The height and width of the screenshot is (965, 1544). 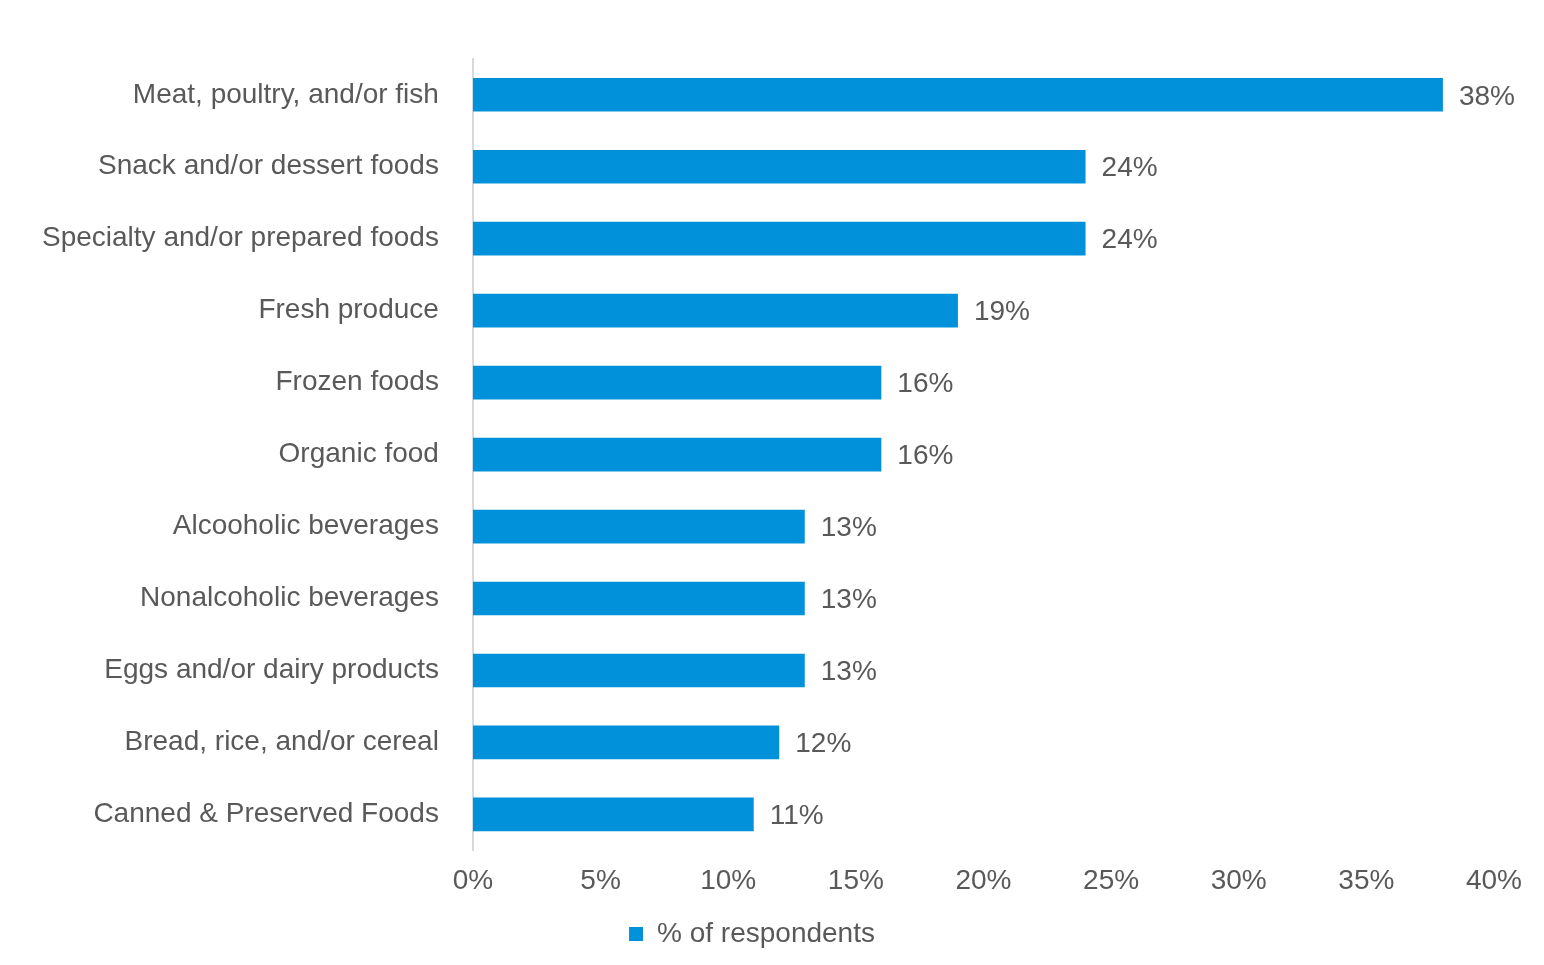 I want to click on y-tick-label: Eggs and/or dairy products, so click(x=271, y=669).